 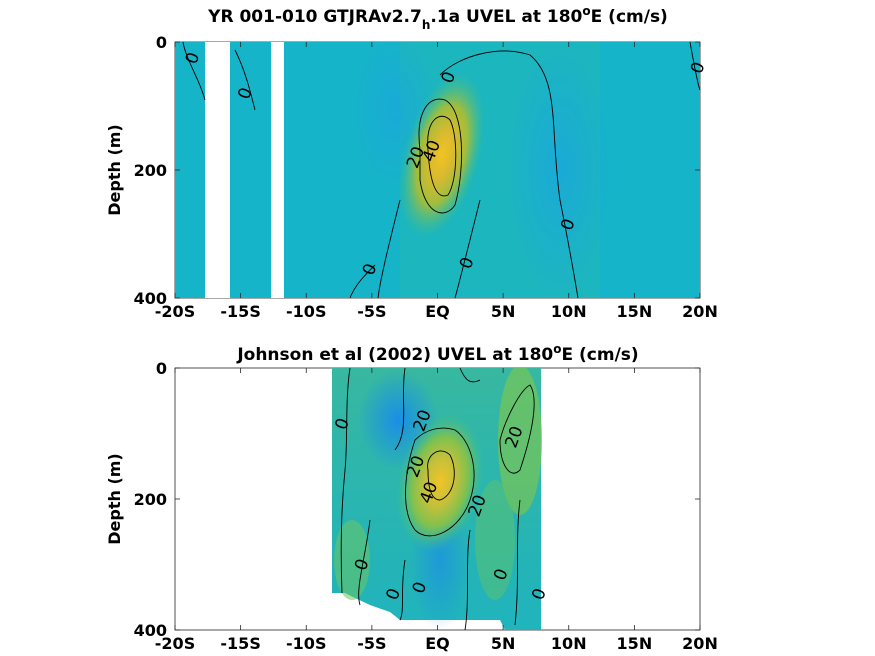 I want to click on undercurrent-core, so click(x=442, y=155).